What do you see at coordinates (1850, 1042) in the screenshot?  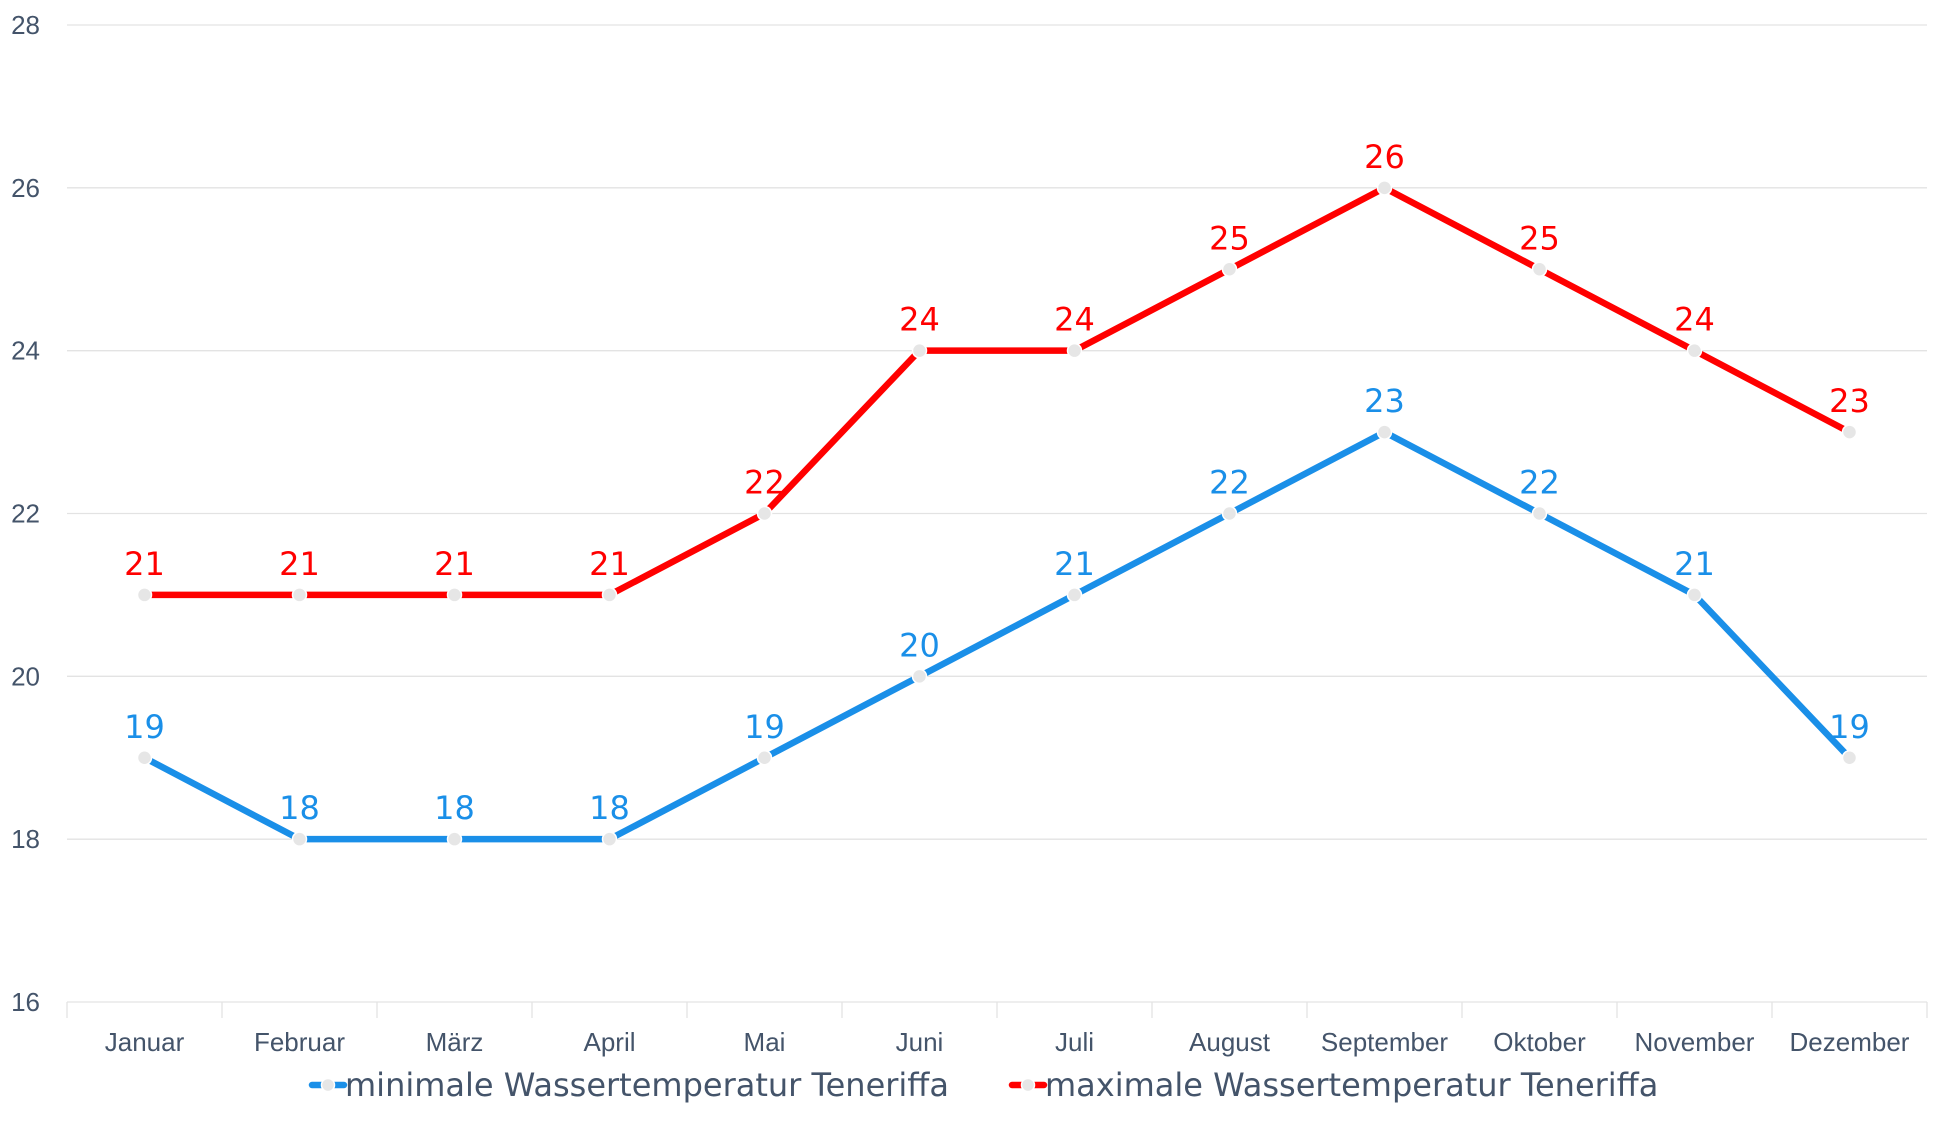 I see `x-tick-label: Dezember` at bounding box center [1850, 1042].